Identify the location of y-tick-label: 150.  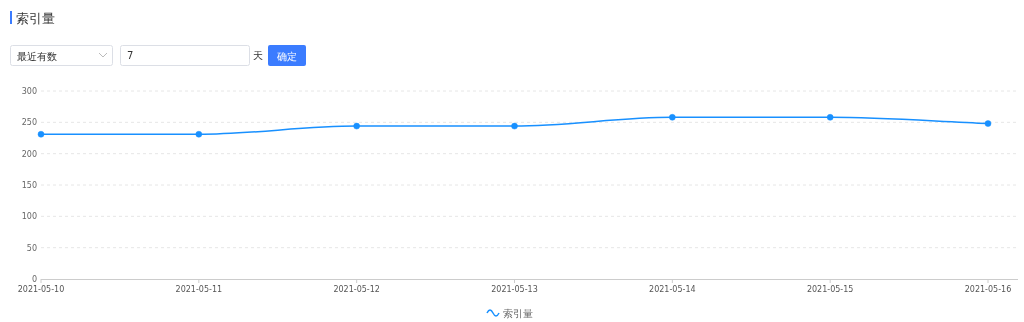
(29, 185).